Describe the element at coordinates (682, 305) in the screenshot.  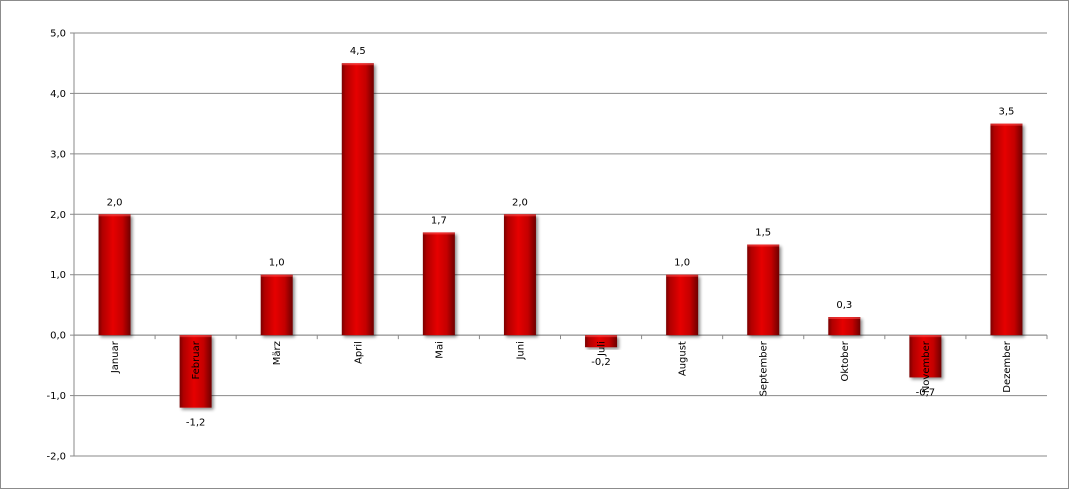
I see `bar-august` at that location.